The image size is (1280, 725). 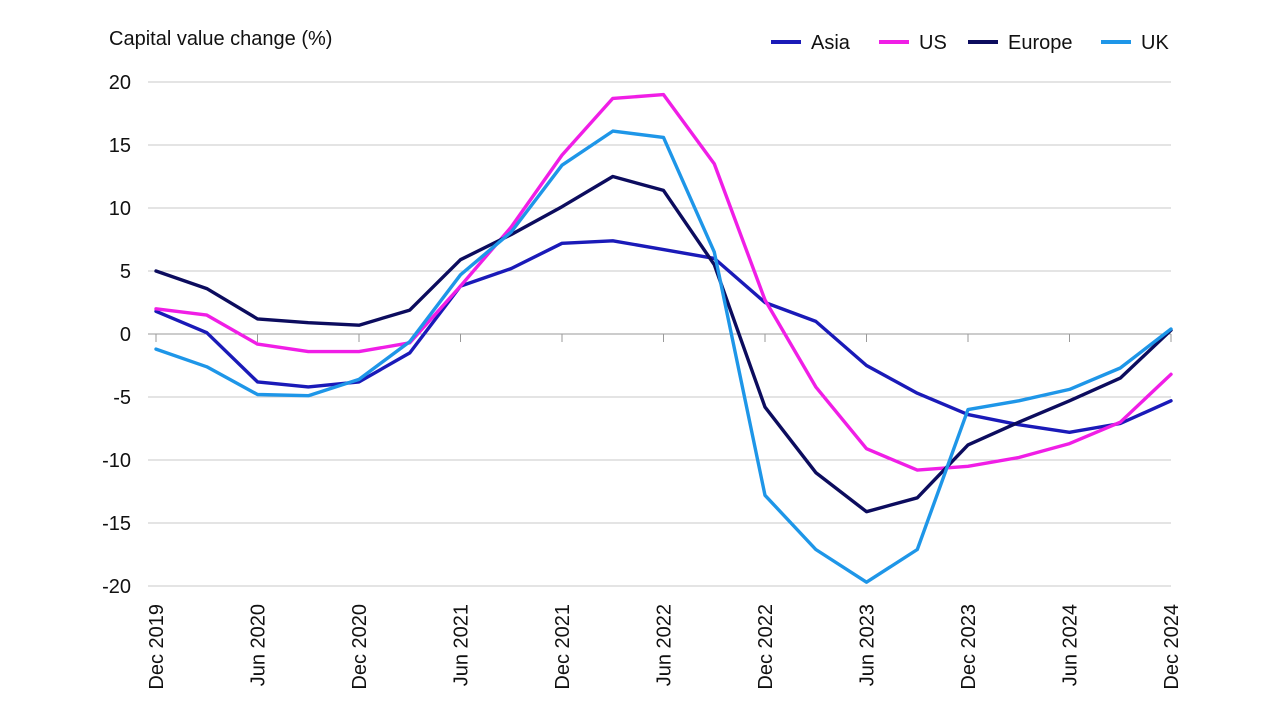 What do you see at coordinates (970, 43) in the screenshot?
I see `legend: Asia US Europe UK` at bounding box center [970, 43].